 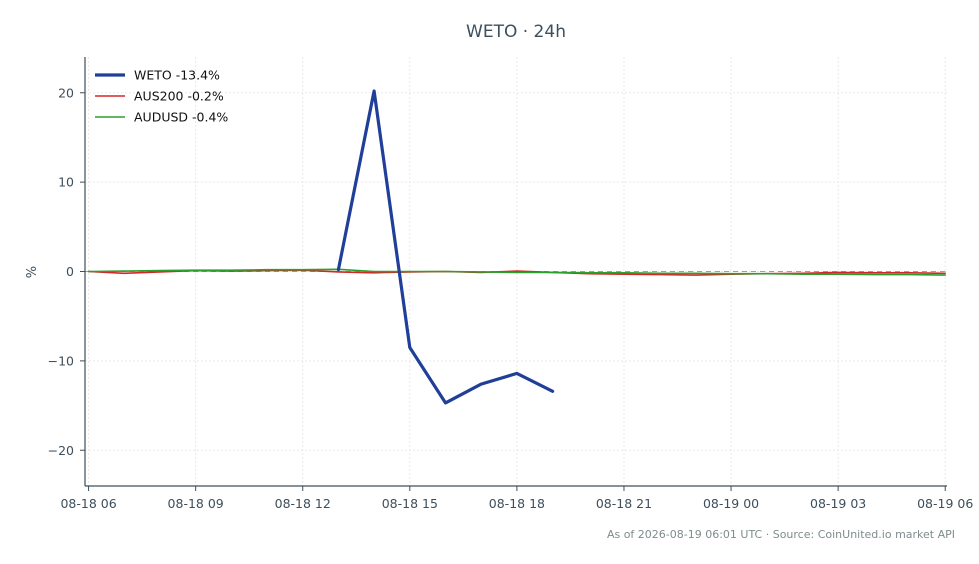 I want to click on chart-title: WETO · 24h, so click(x=516, y=32).